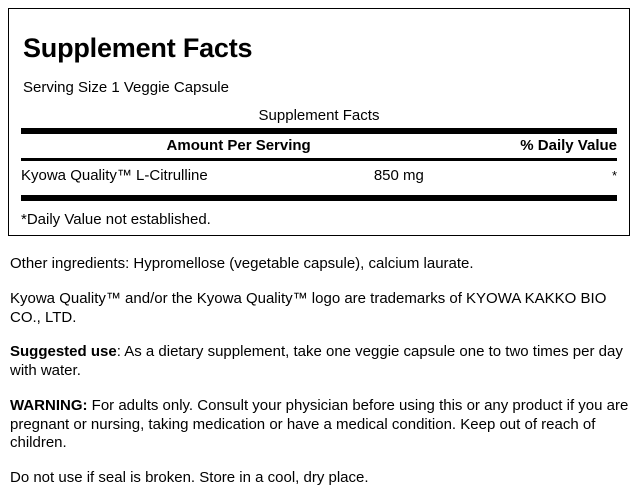  What do you see at coordinates (398, 175) in the screenshot?
I see `ingredient-amount: 850 mg` at bounding box center [398, 175].